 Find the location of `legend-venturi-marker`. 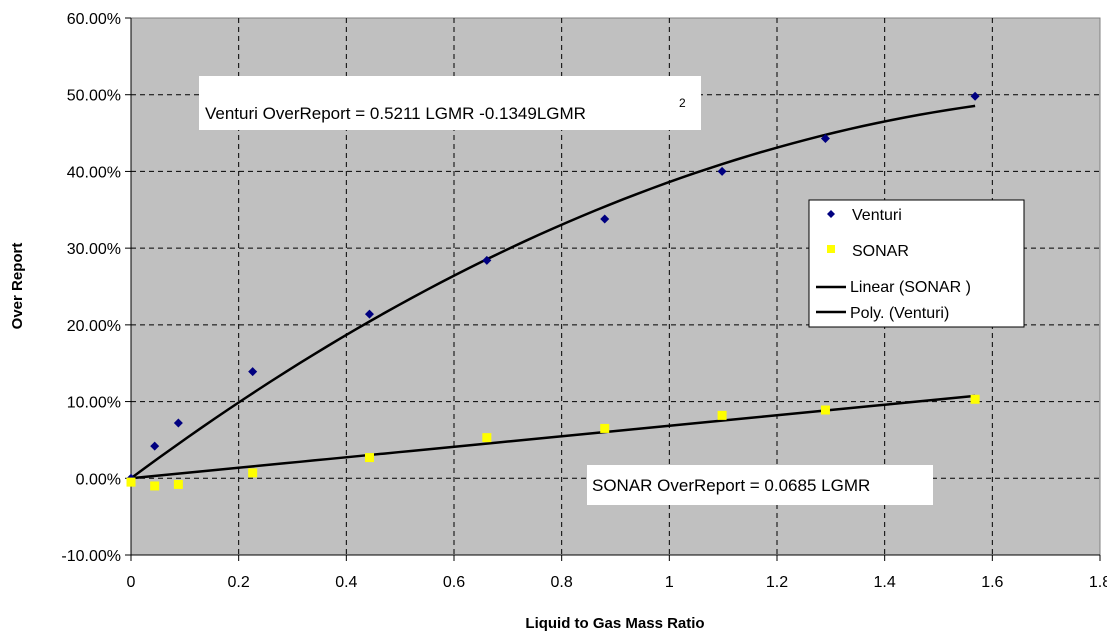

legend-venturi-marker is located at coordinates (831, 214).